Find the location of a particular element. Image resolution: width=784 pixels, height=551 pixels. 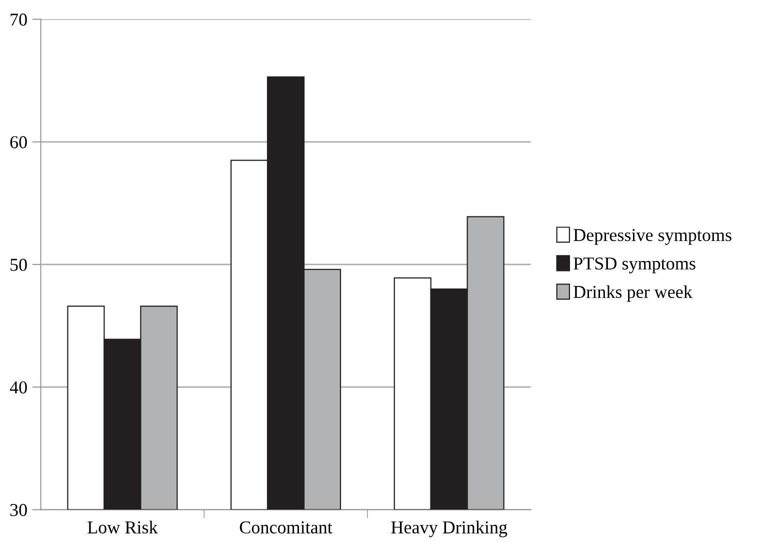

x-tick-label: Concomitant is located at coordinates (286, 527).